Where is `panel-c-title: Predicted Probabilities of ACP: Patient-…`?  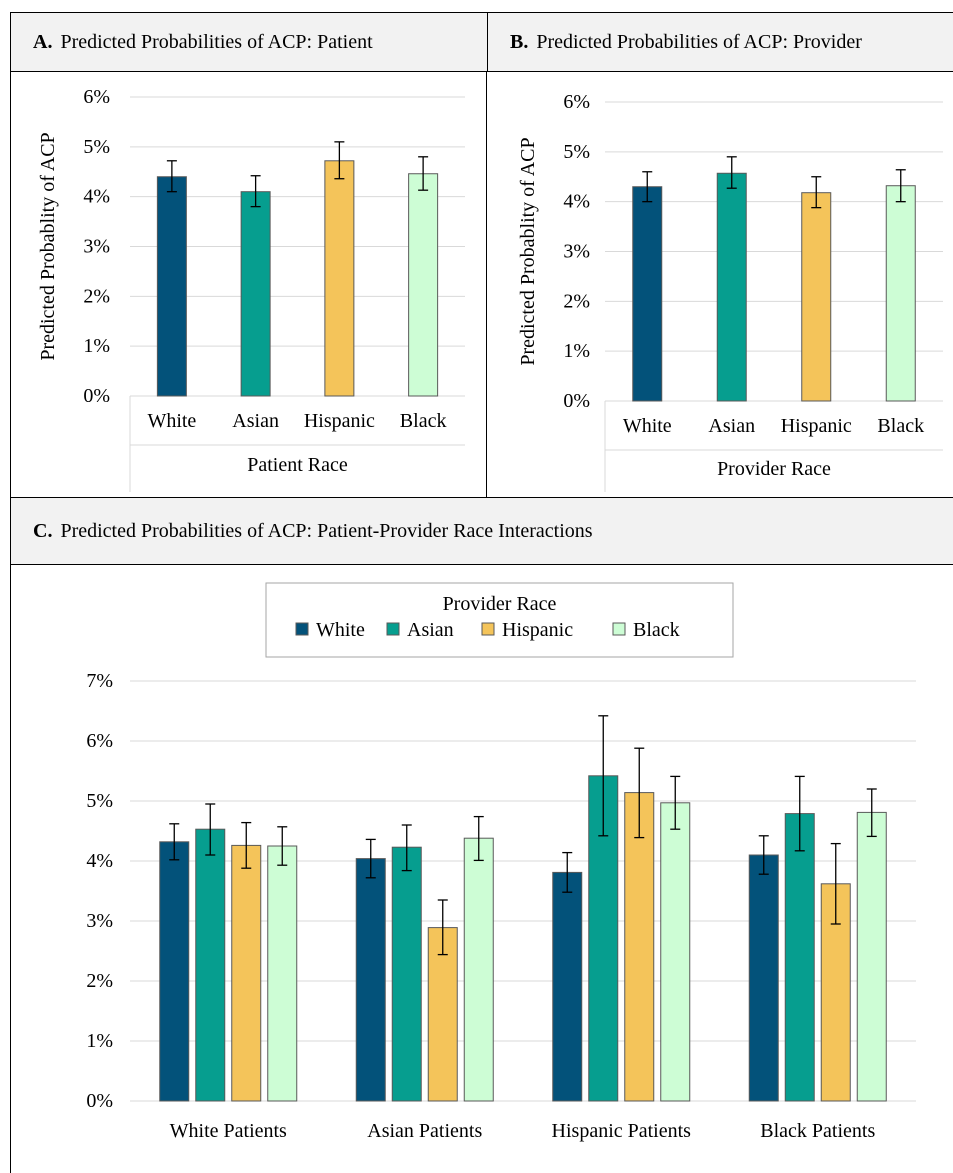
panel-c-title: Predicted Probabilities of ACP: Patient-… is located at coordinates (326, 531).